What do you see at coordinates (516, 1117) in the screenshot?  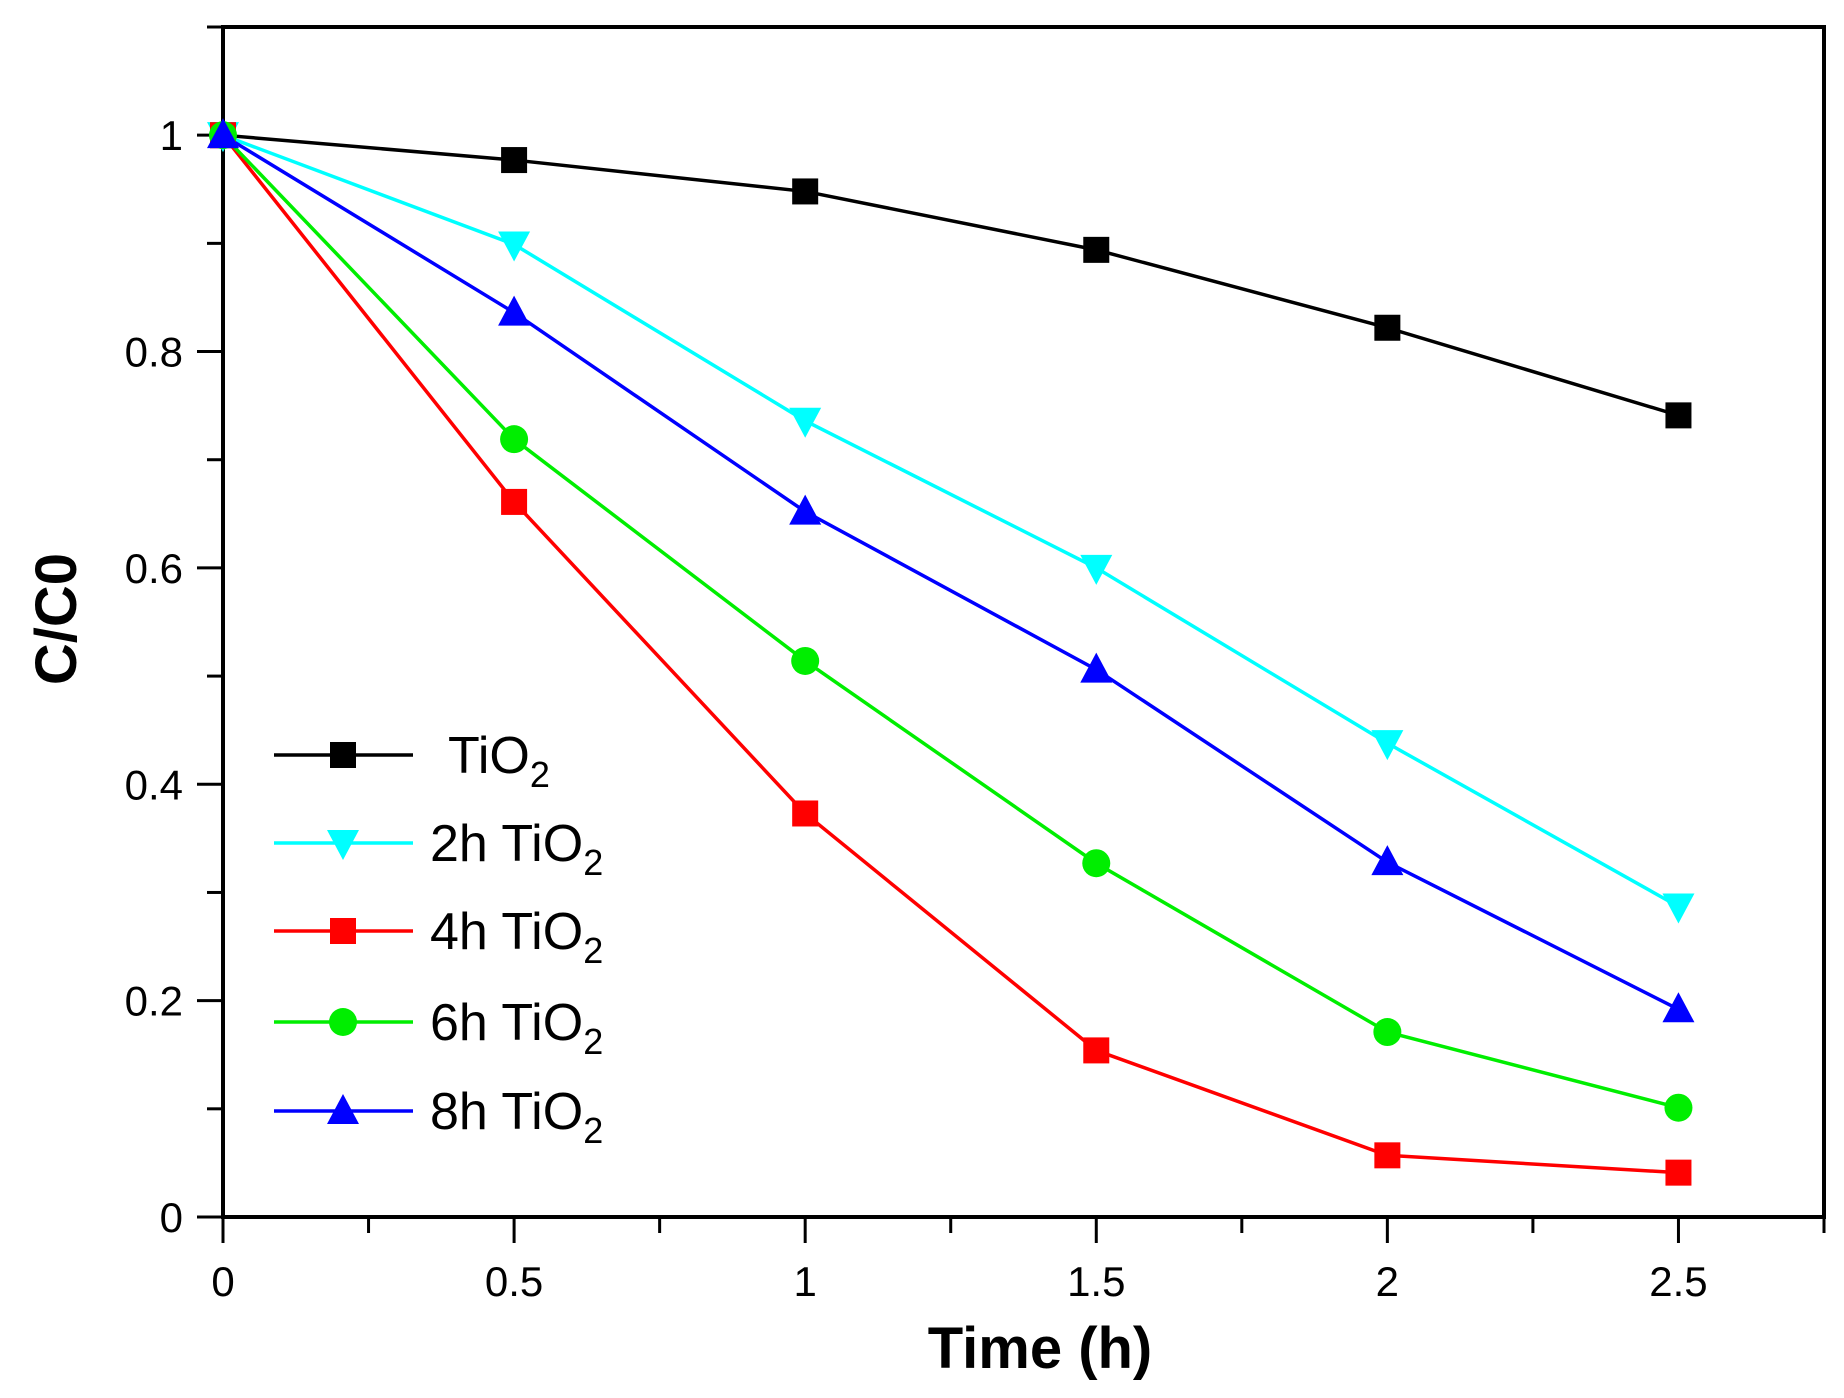 I see `legend-label-4: 8h TiO2` at bounding box center [516, 1117].